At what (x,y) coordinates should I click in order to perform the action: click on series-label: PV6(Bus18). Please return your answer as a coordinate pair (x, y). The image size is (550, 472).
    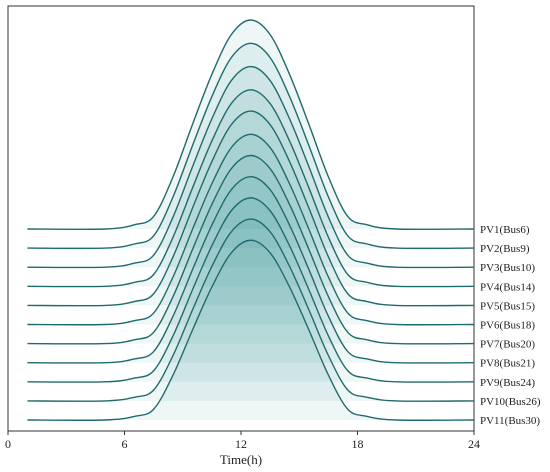
    Looking at the image, I should click on (507, 326).